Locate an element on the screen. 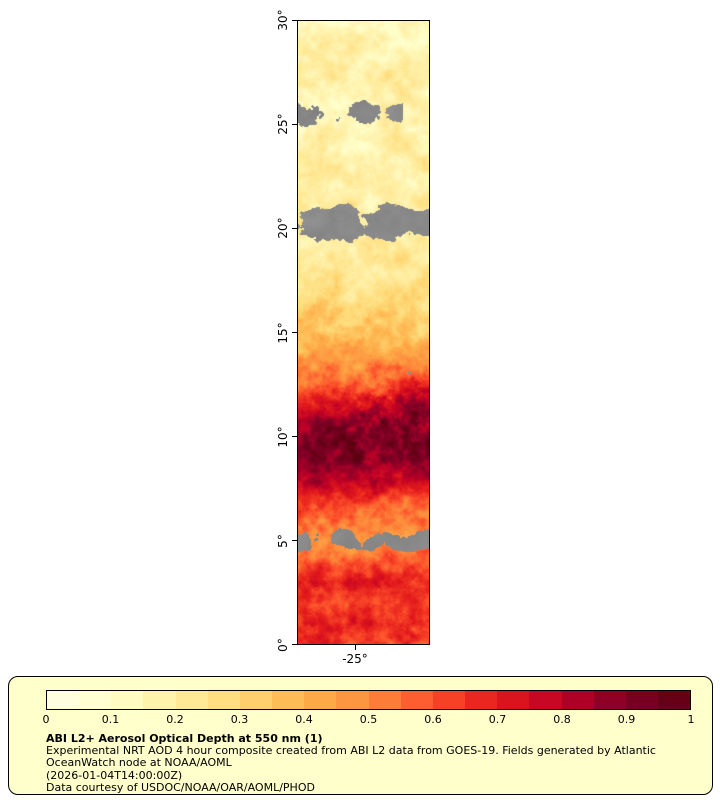 Image resolution: width=720 pixels, height=800 pixels. latitude-tick-label: 25° is located at coordinates (283, 124).